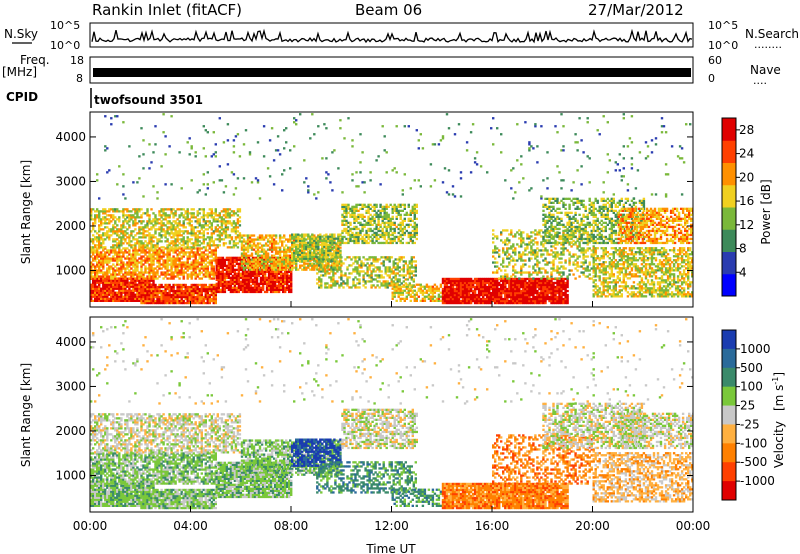 Image resolution: width=800 pixels, height=554 pixels. I want to click on freq-panel-frame, so click(391, 70).